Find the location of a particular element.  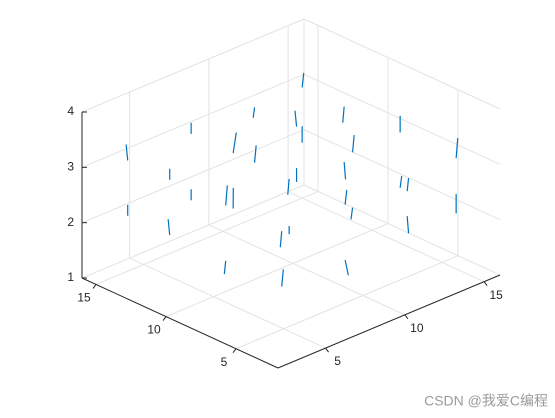

y-tick-label: 5 is located at coordinates (224, 362).